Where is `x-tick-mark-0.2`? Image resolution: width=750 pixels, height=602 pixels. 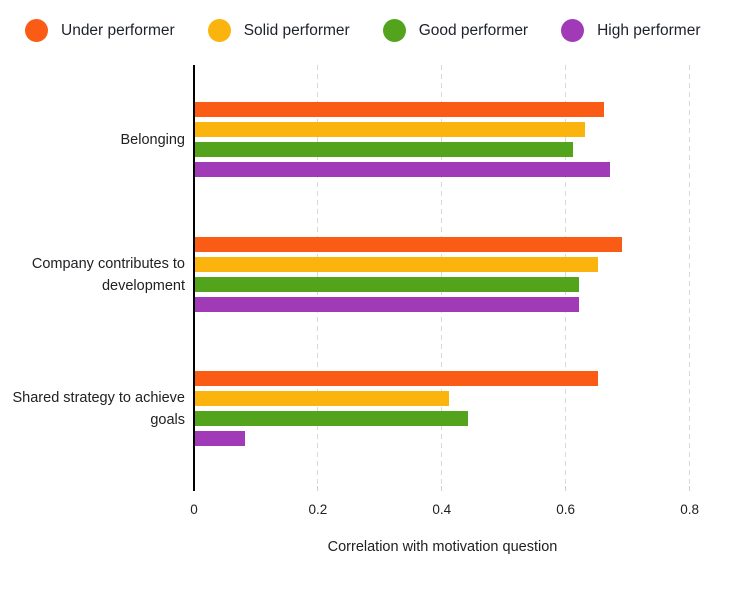 x-tick-mark-0.2 is located at coordinates (318, 488).